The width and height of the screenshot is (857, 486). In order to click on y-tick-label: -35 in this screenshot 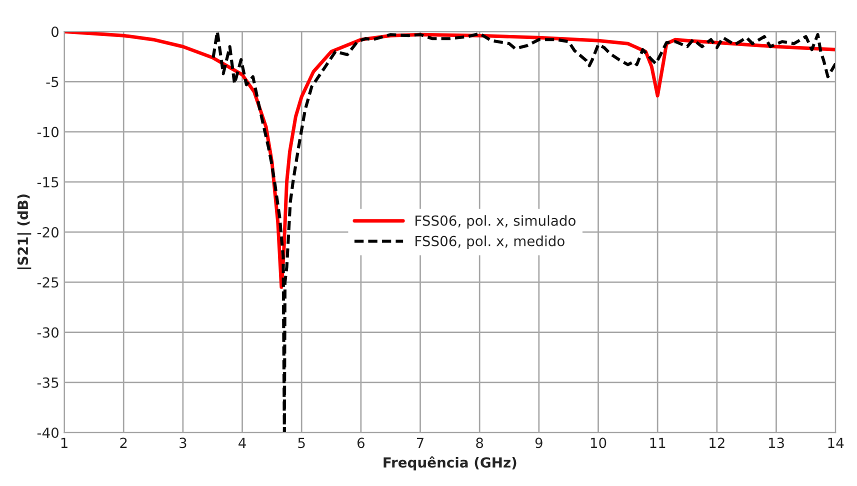, I will do `click(47, 382)`.